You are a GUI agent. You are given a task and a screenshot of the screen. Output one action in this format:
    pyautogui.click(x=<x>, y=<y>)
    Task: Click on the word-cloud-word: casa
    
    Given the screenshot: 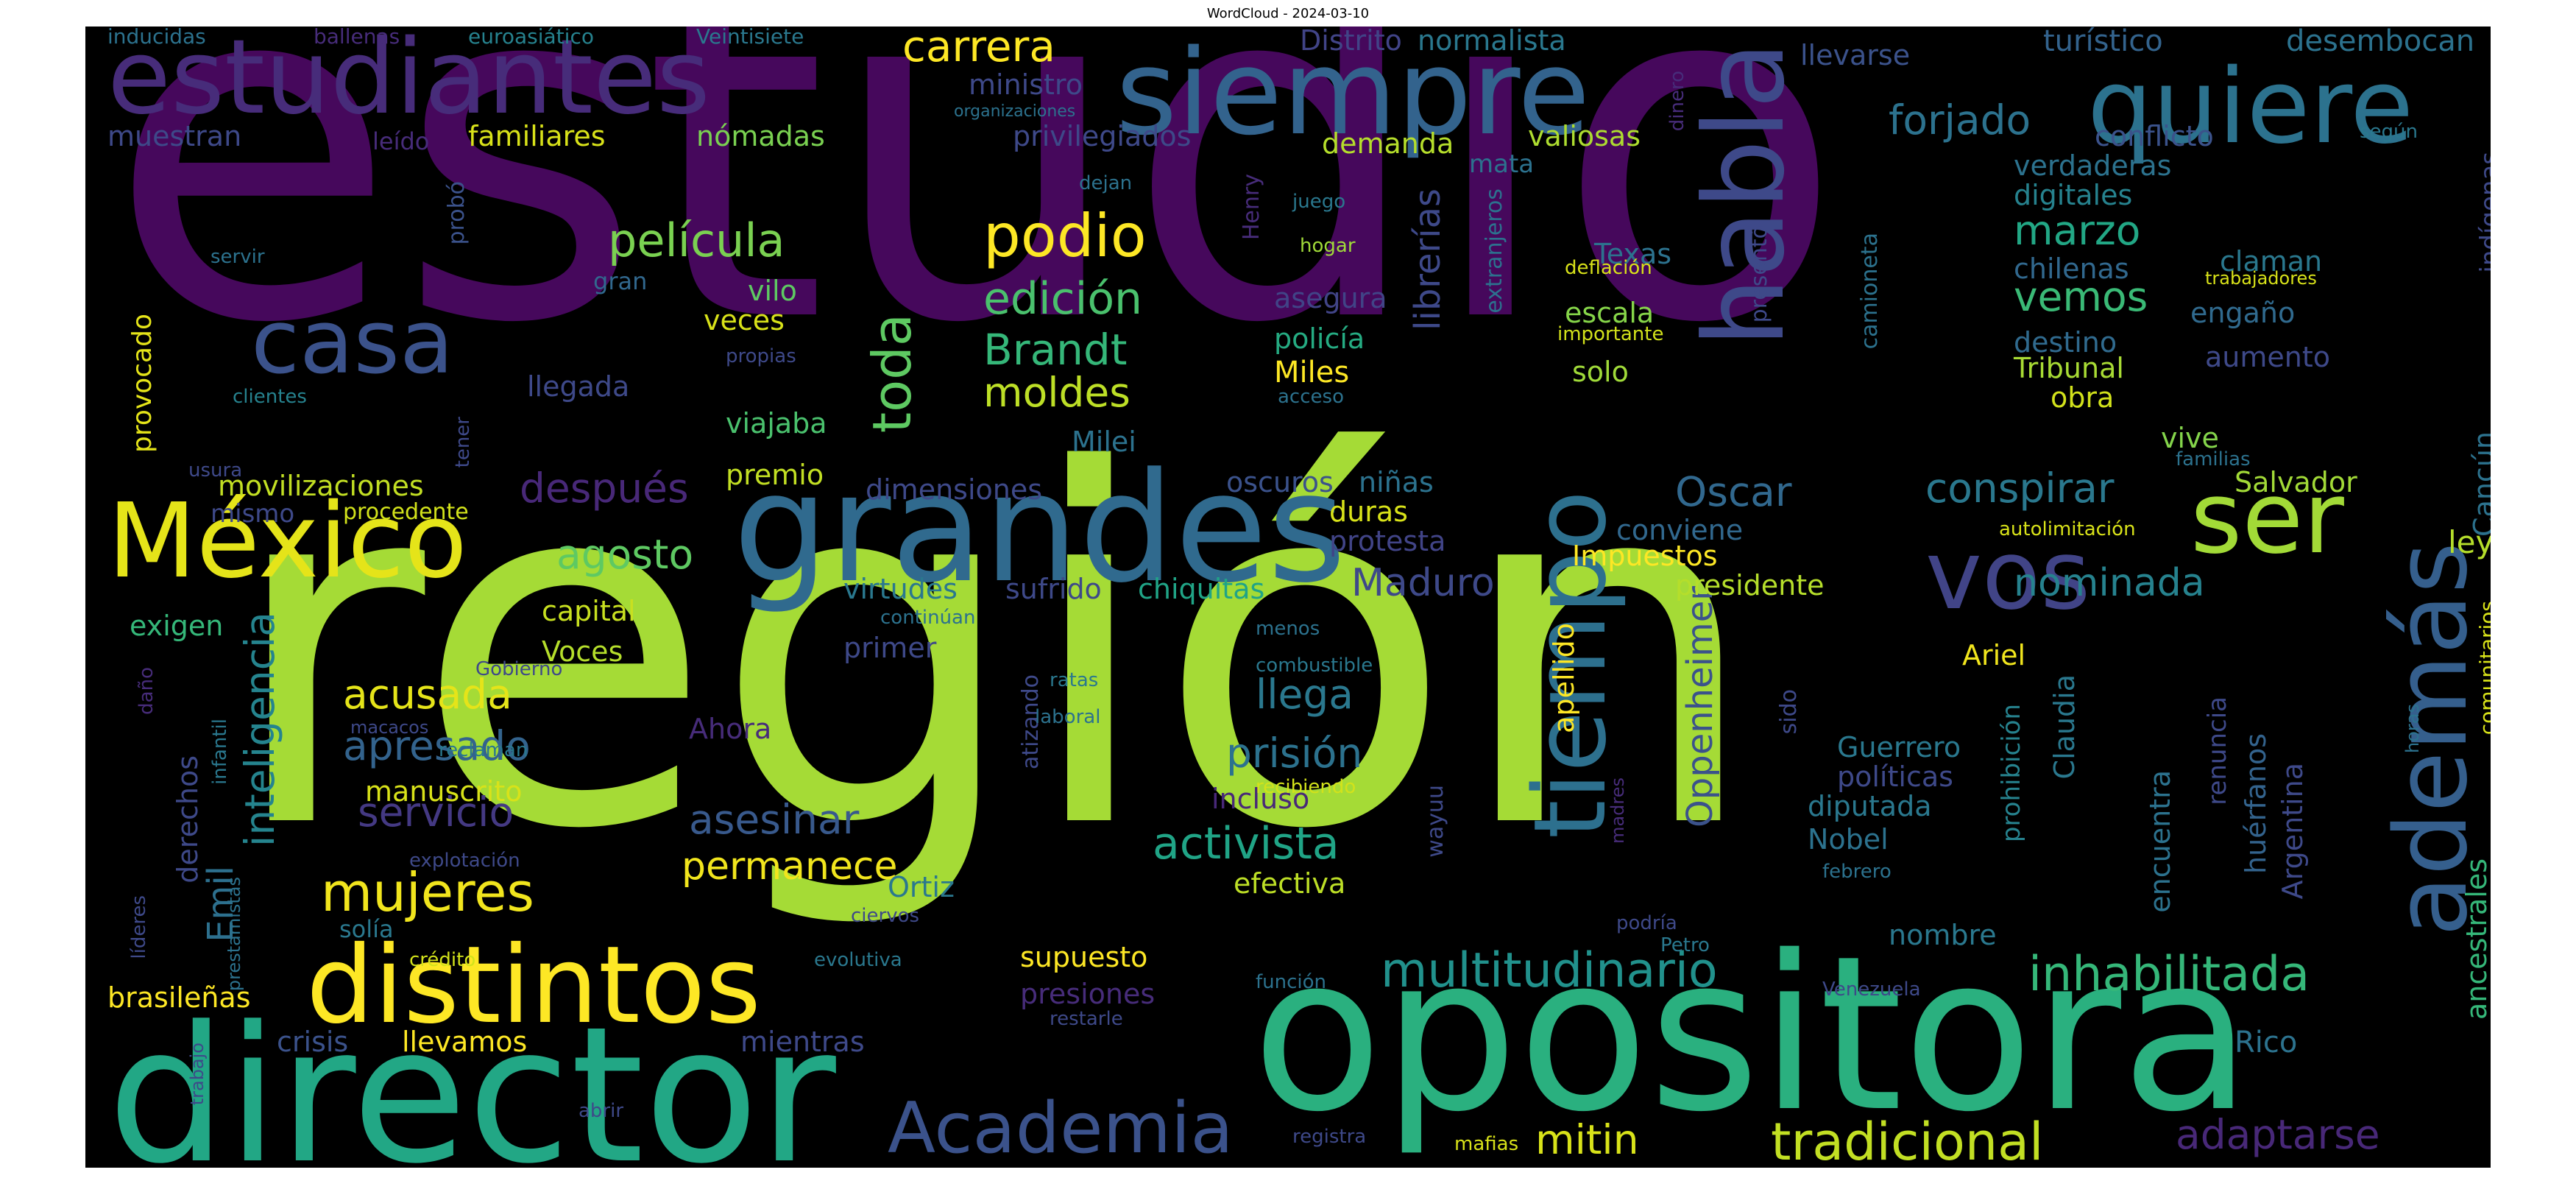 What is the action you would take?
    pyautogui.click(x=352, y=343)
    